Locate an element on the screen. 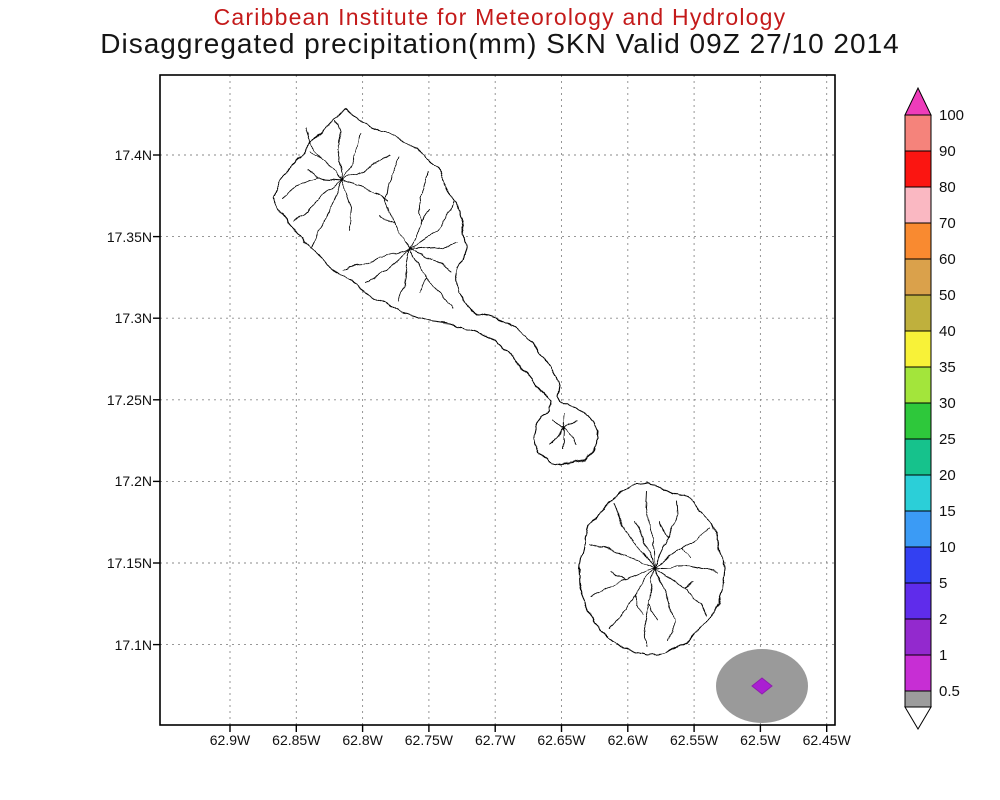  x-tick-label: 62.45W is located at coordinates (826, 740).